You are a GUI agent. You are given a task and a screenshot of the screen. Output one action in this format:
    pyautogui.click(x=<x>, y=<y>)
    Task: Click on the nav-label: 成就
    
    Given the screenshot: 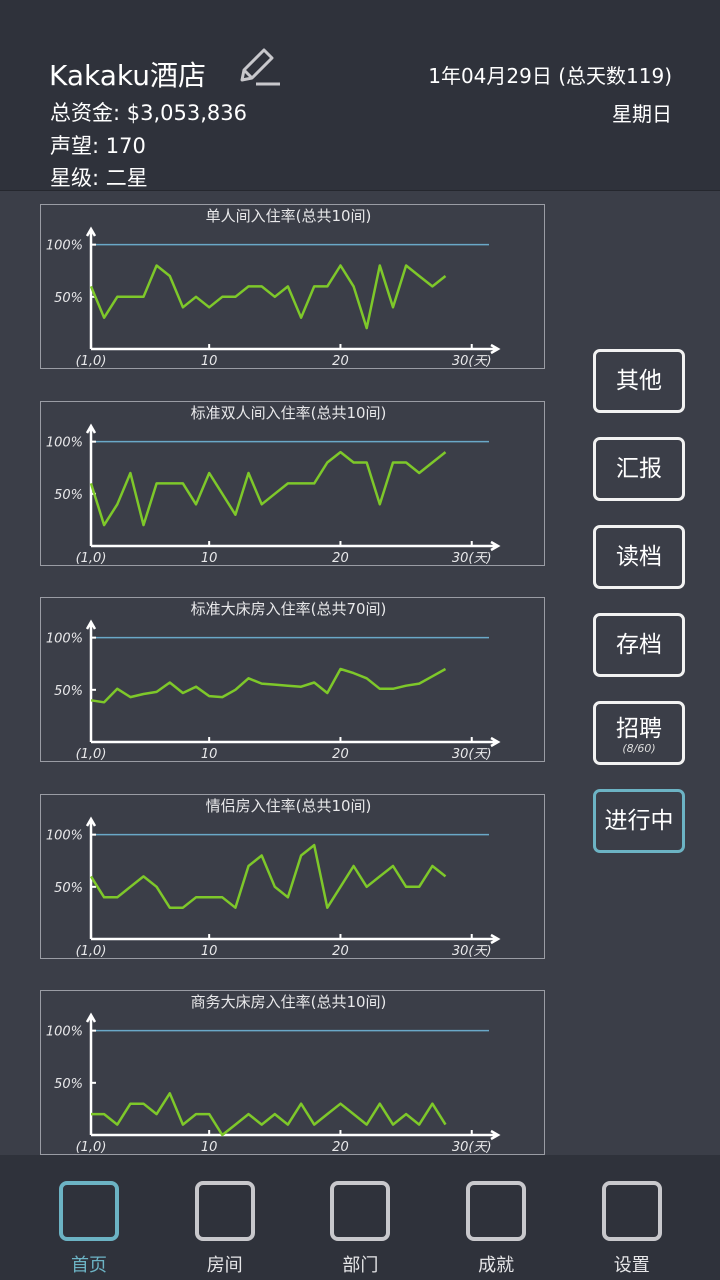 What is the action you would take?
    pyautogui.click(x=496, y=1265)
    